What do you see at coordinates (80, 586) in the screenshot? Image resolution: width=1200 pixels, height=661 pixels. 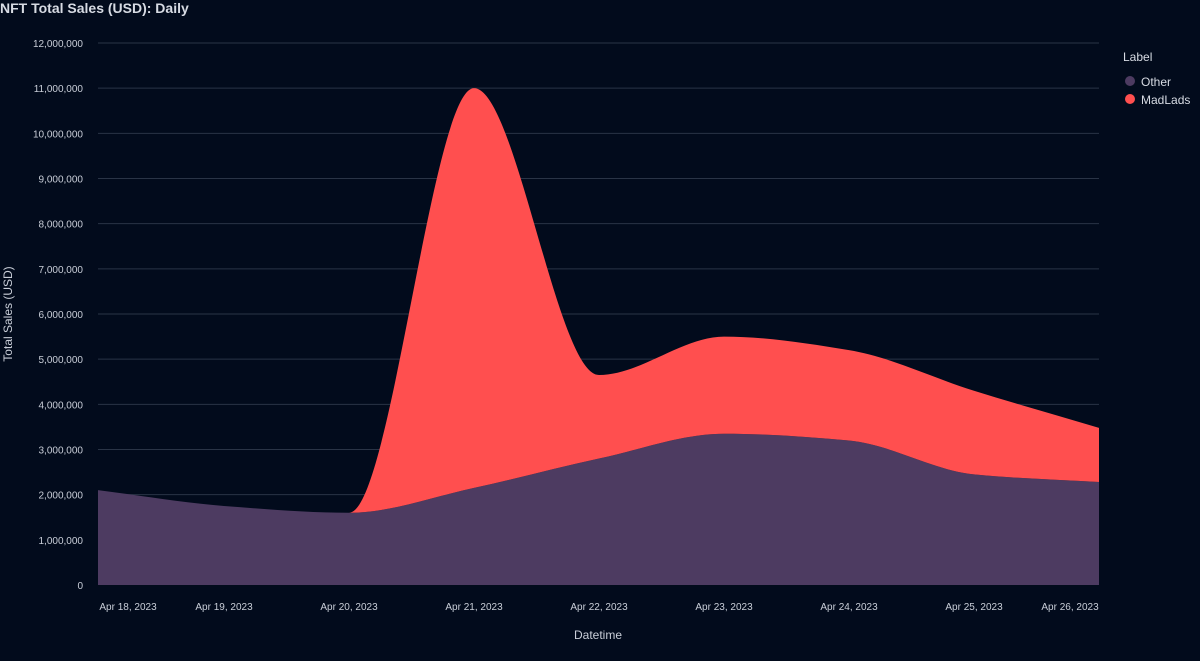 I see `y-tick-label: 0` at bounding box center [80, 586].